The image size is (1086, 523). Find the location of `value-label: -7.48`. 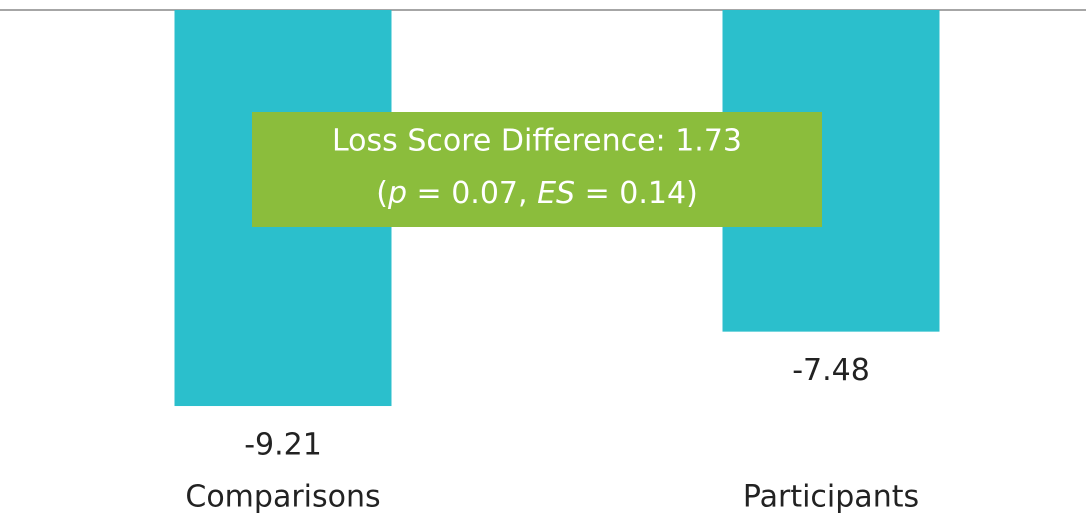

value-label: -7.48 is located at coordinates (831, 370).